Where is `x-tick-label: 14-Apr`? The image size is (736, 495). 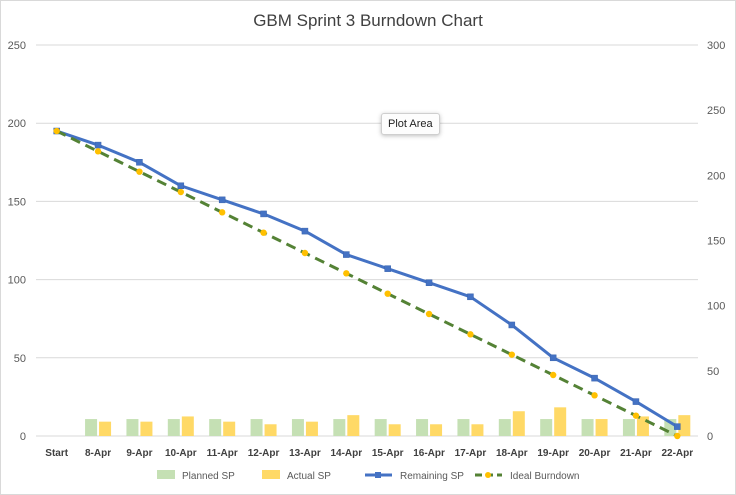 x-tick-label: 14-Apr is located at coordinates (346, 453).